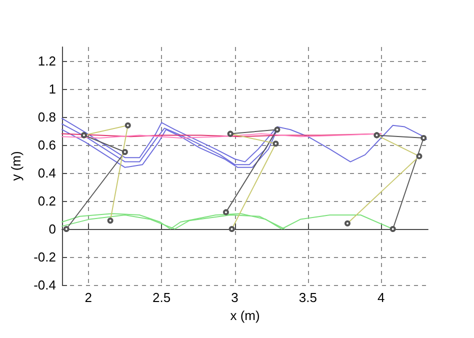 This screenshot has width=474, height=338. I want to click on y-tick-label: 1.2, so click(47, 61).